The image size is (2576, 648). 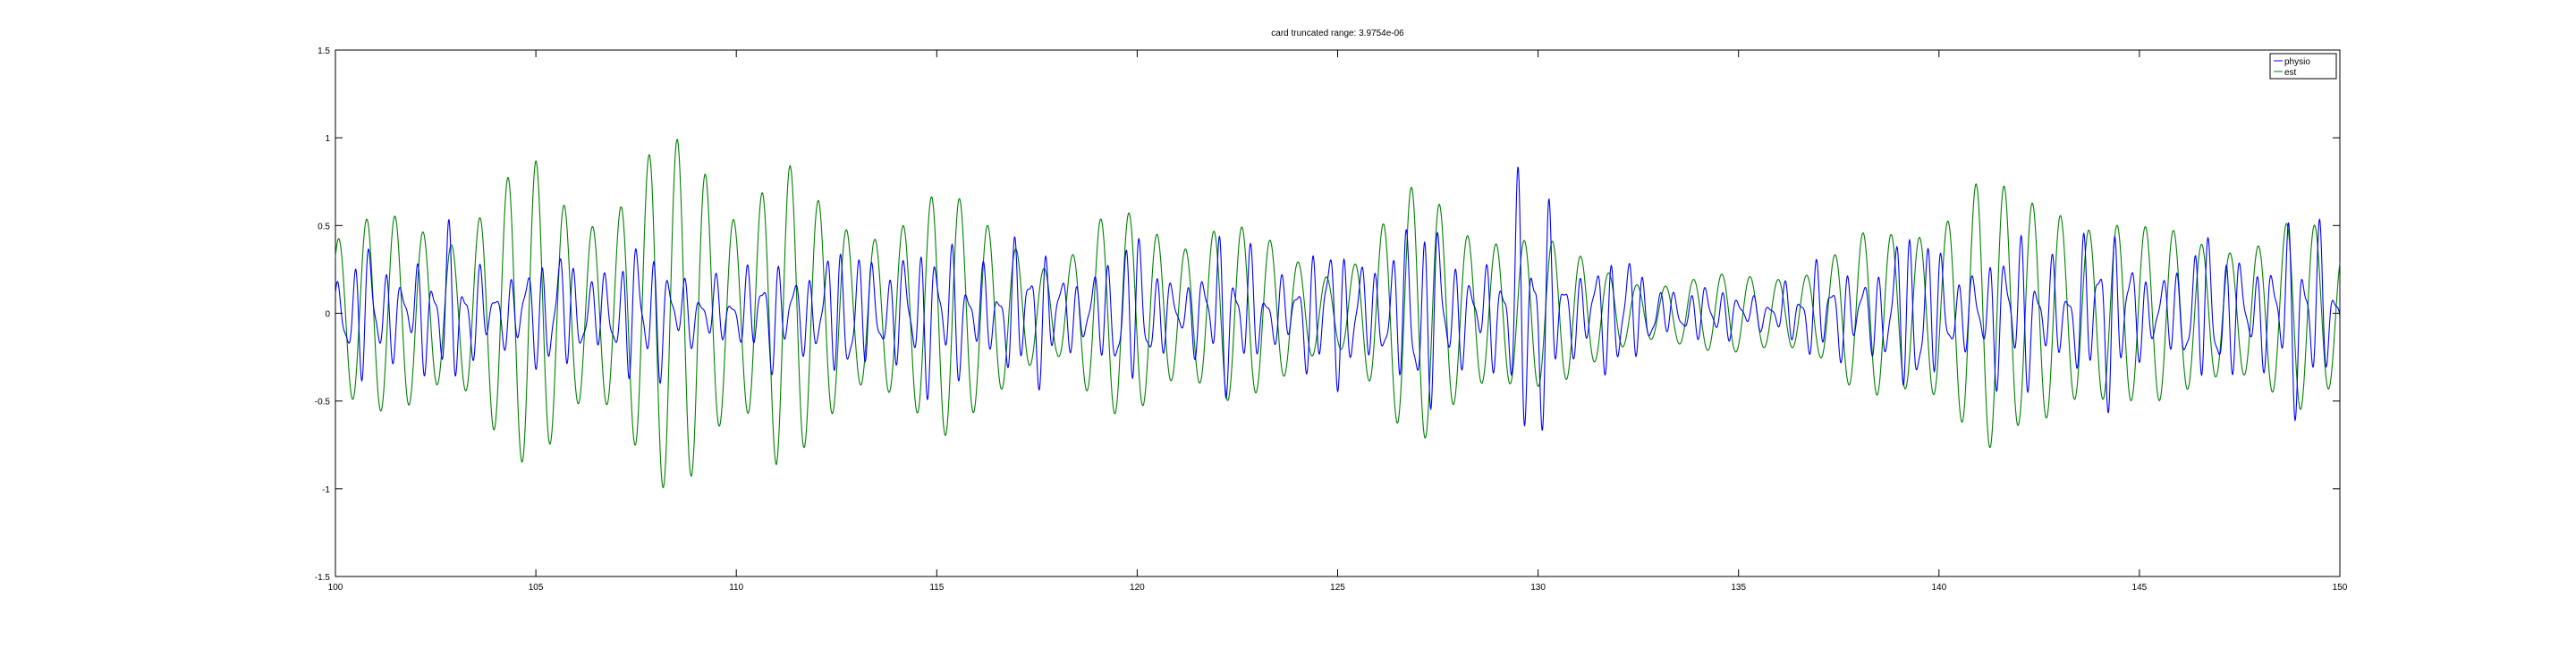 I want to click on legend-box, so click(x=2303, y=66).